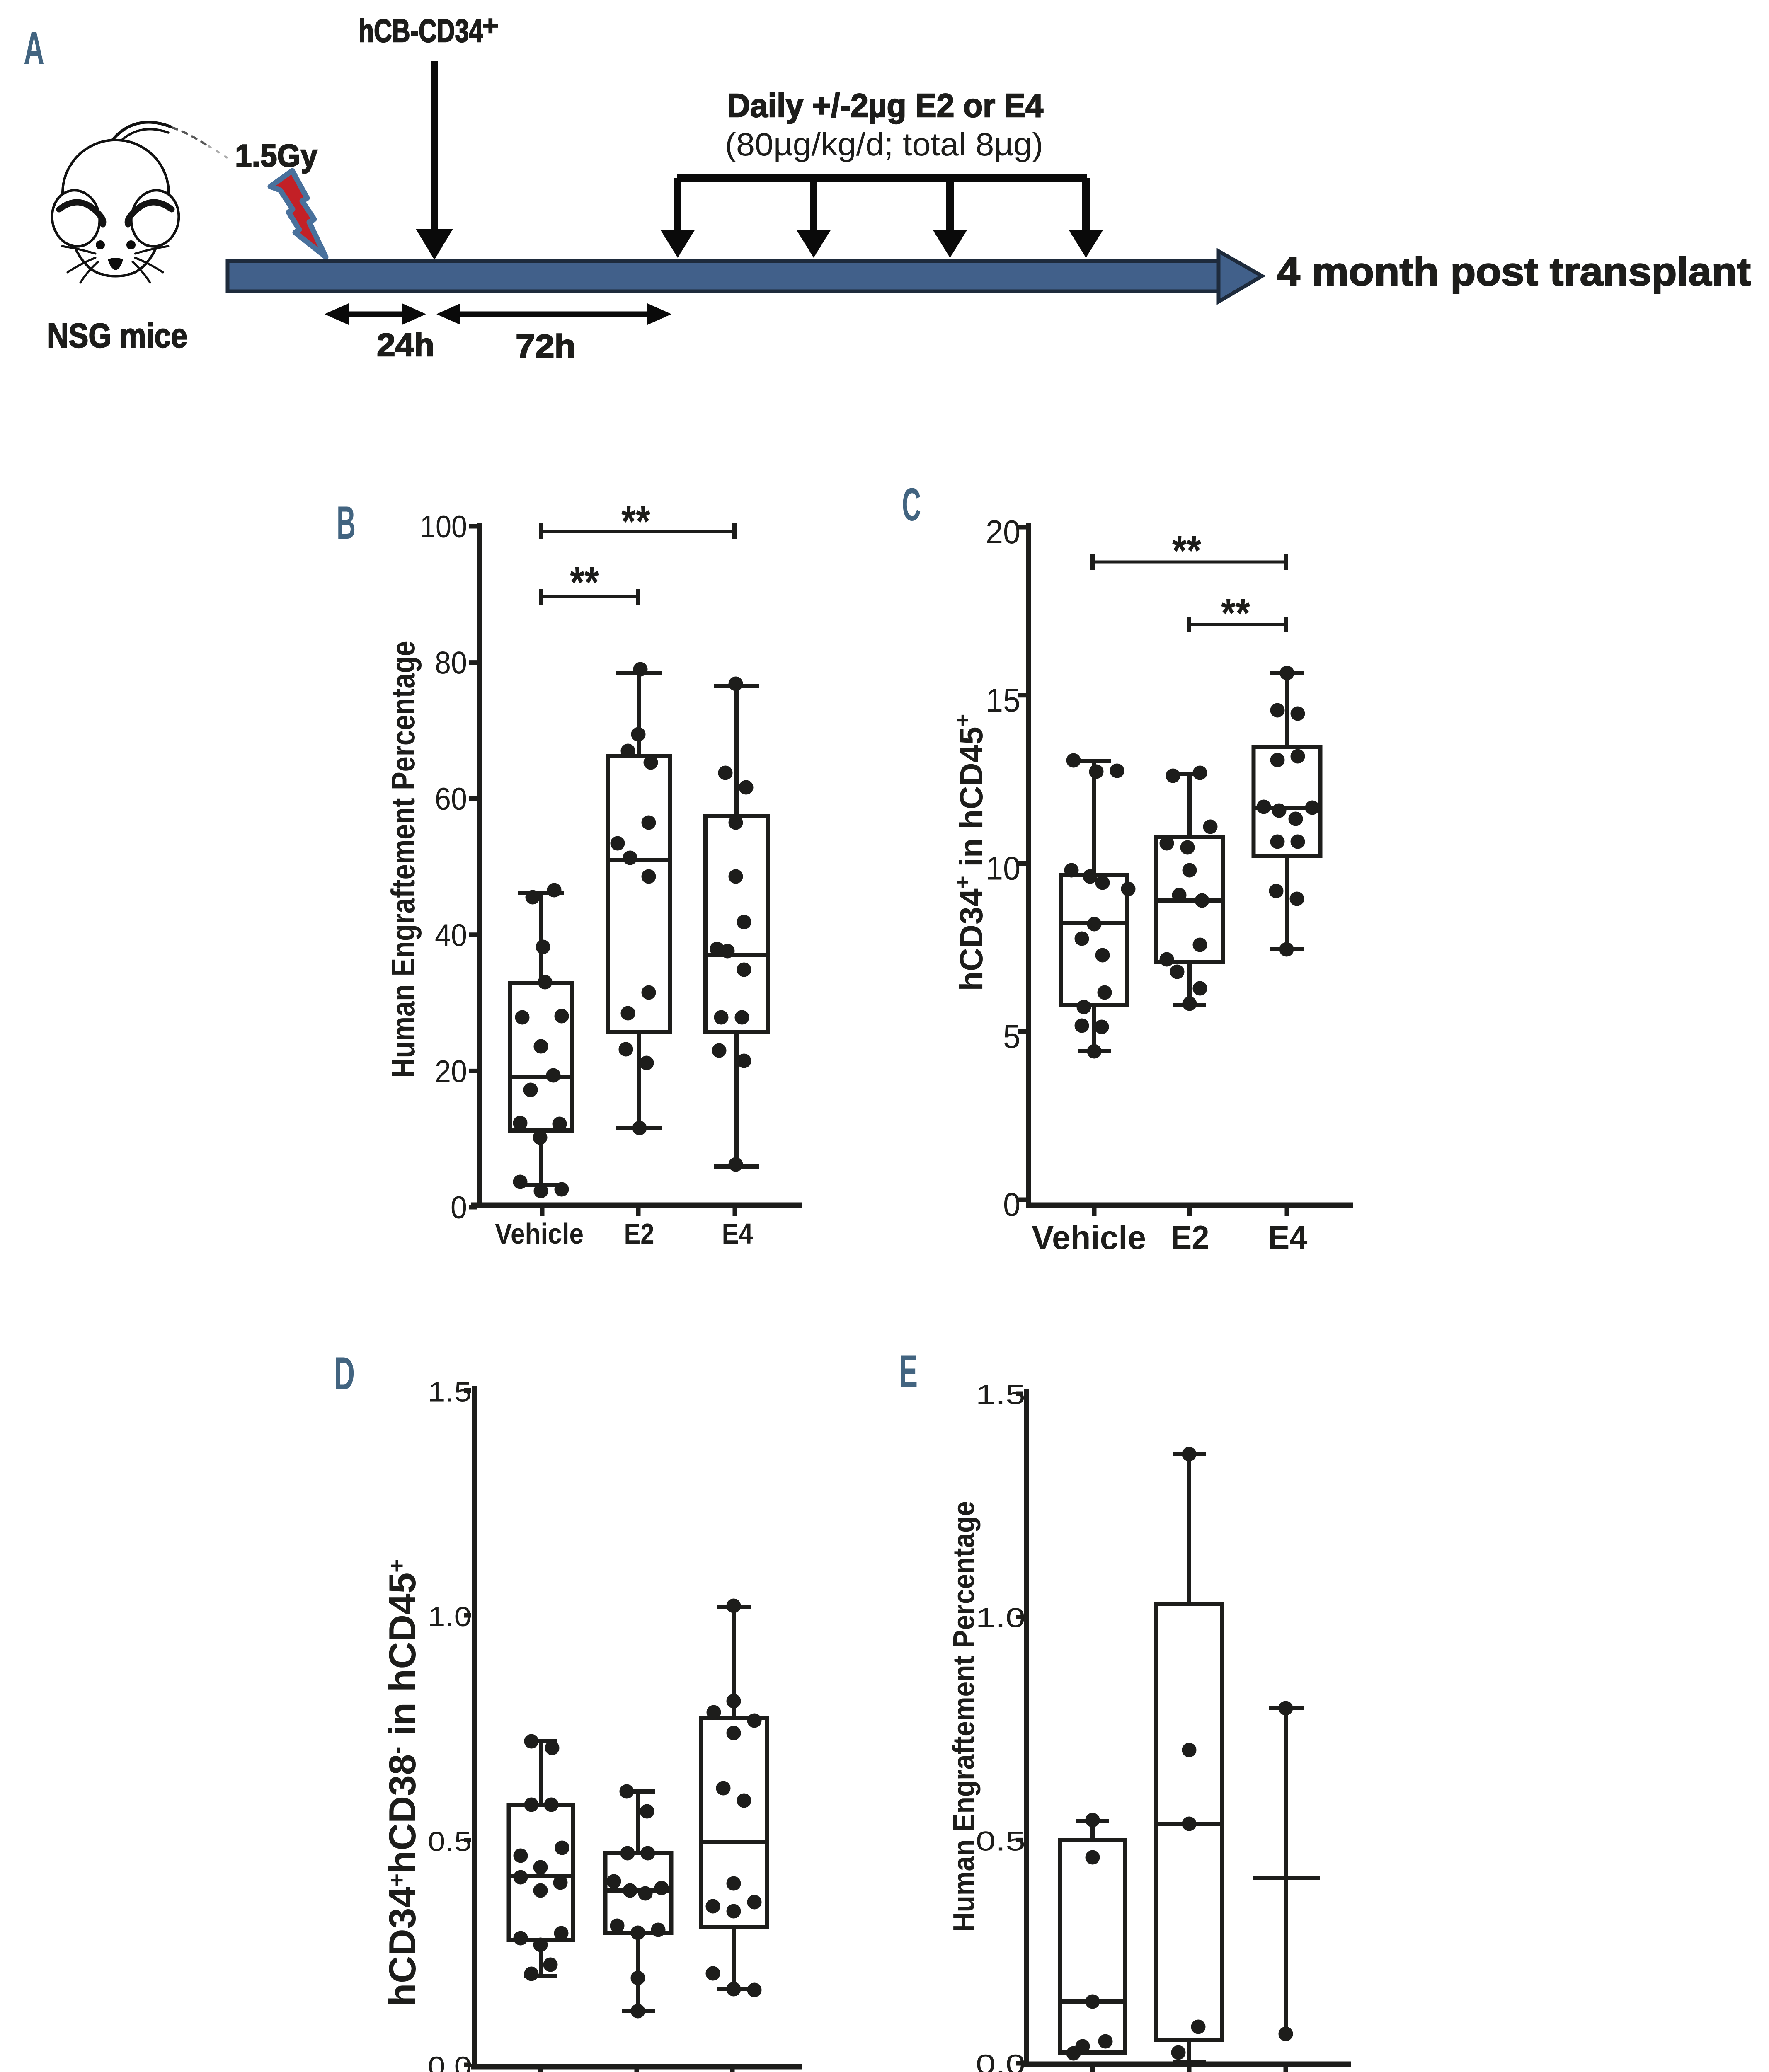 This screenshot has width=1769, height=2072. Describe the element at coordinates (405, 345) in the screenshot. I see `svg-text: 24h` at that location.